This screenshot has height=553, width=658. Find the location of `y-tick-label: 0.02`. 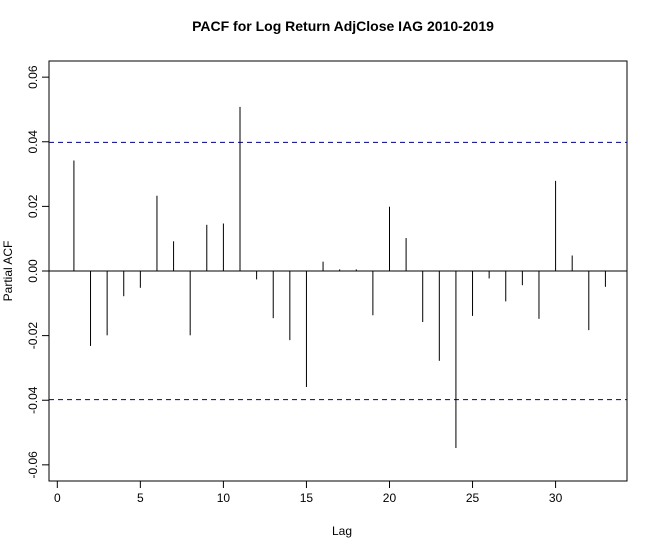

y-tick-label: 0.02 is located at coordinates (33, 206).